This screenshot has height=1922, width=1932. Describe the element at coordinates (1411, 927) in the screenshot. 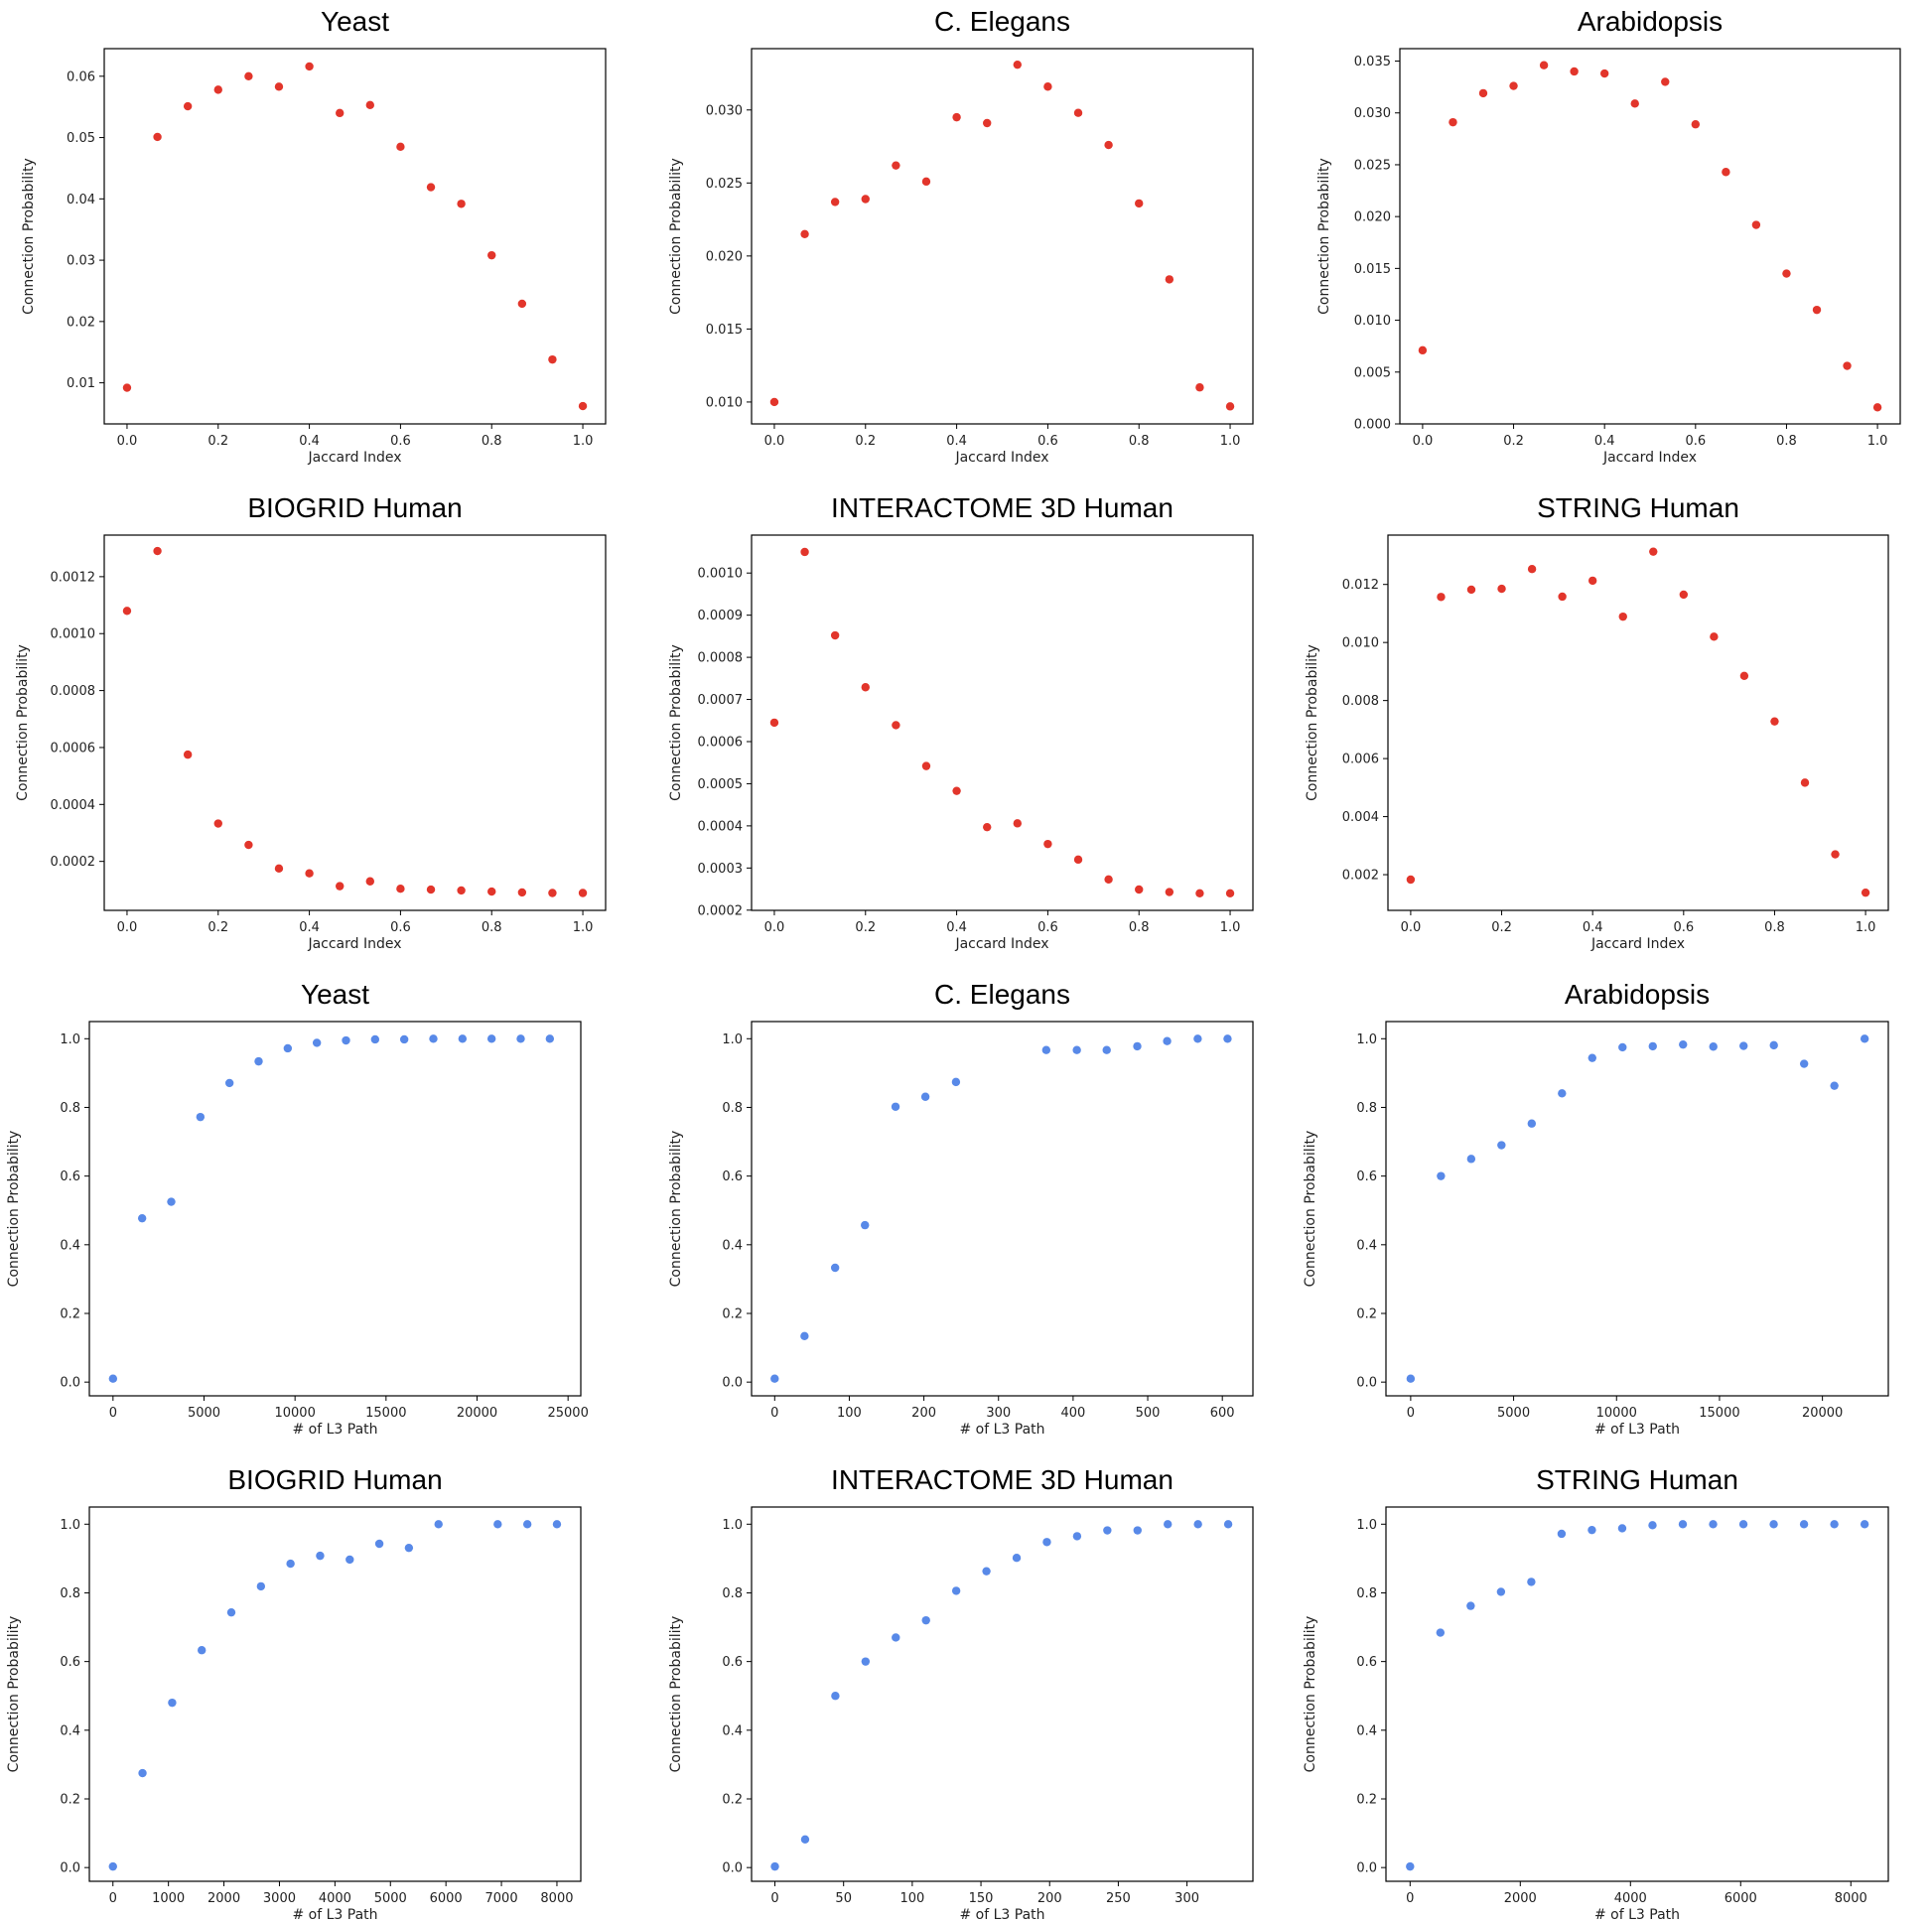

I see `x-tick-label: 0.0` at that location.